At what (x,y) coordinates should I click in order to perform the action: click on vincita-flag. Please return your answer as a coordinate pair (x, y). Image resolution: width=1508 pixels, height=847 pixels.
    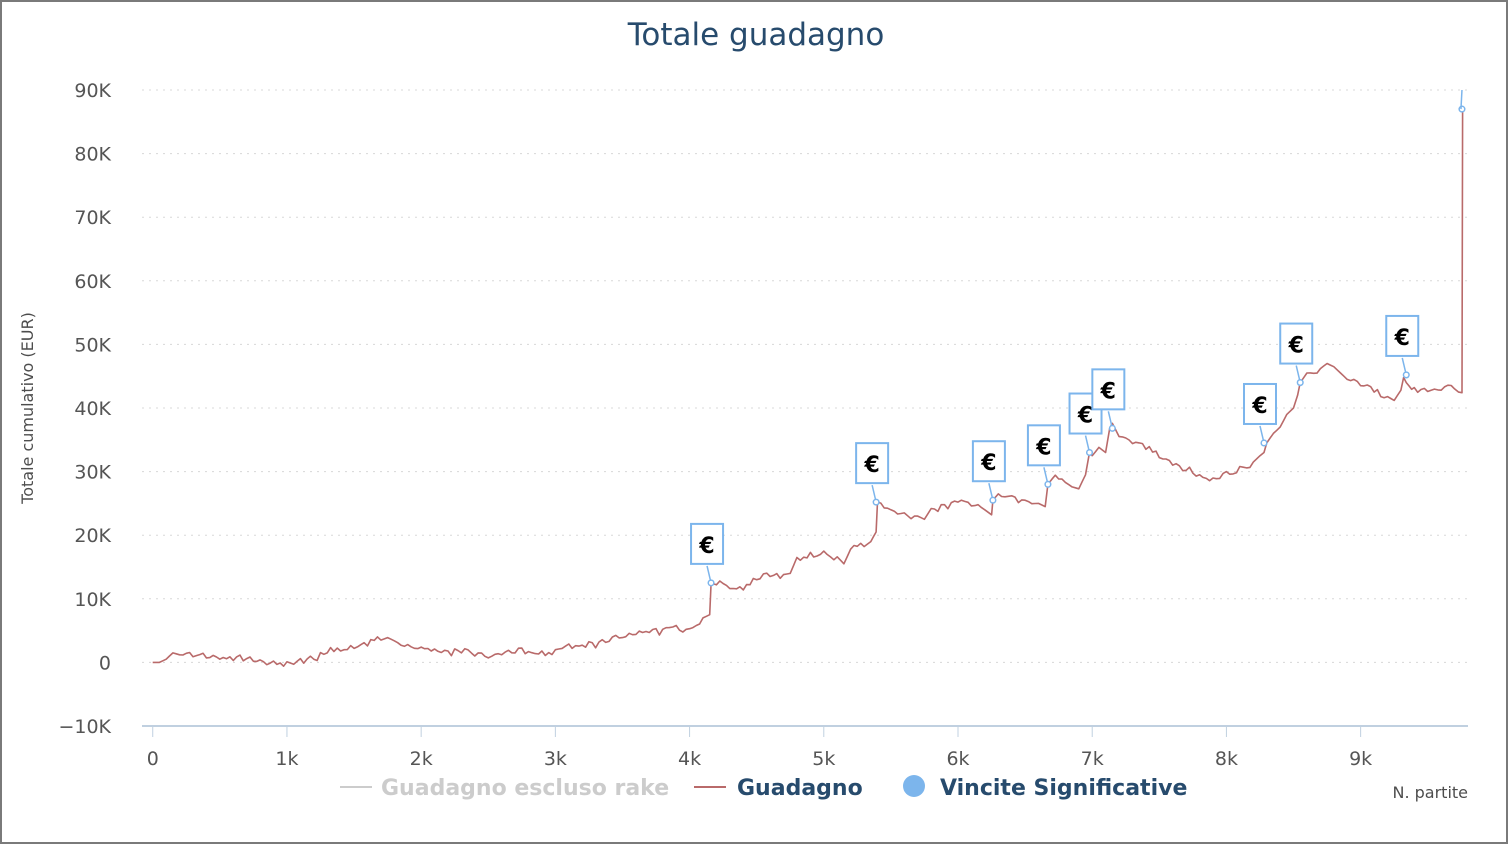
    Looking at the image, I should click on (1462, 109).